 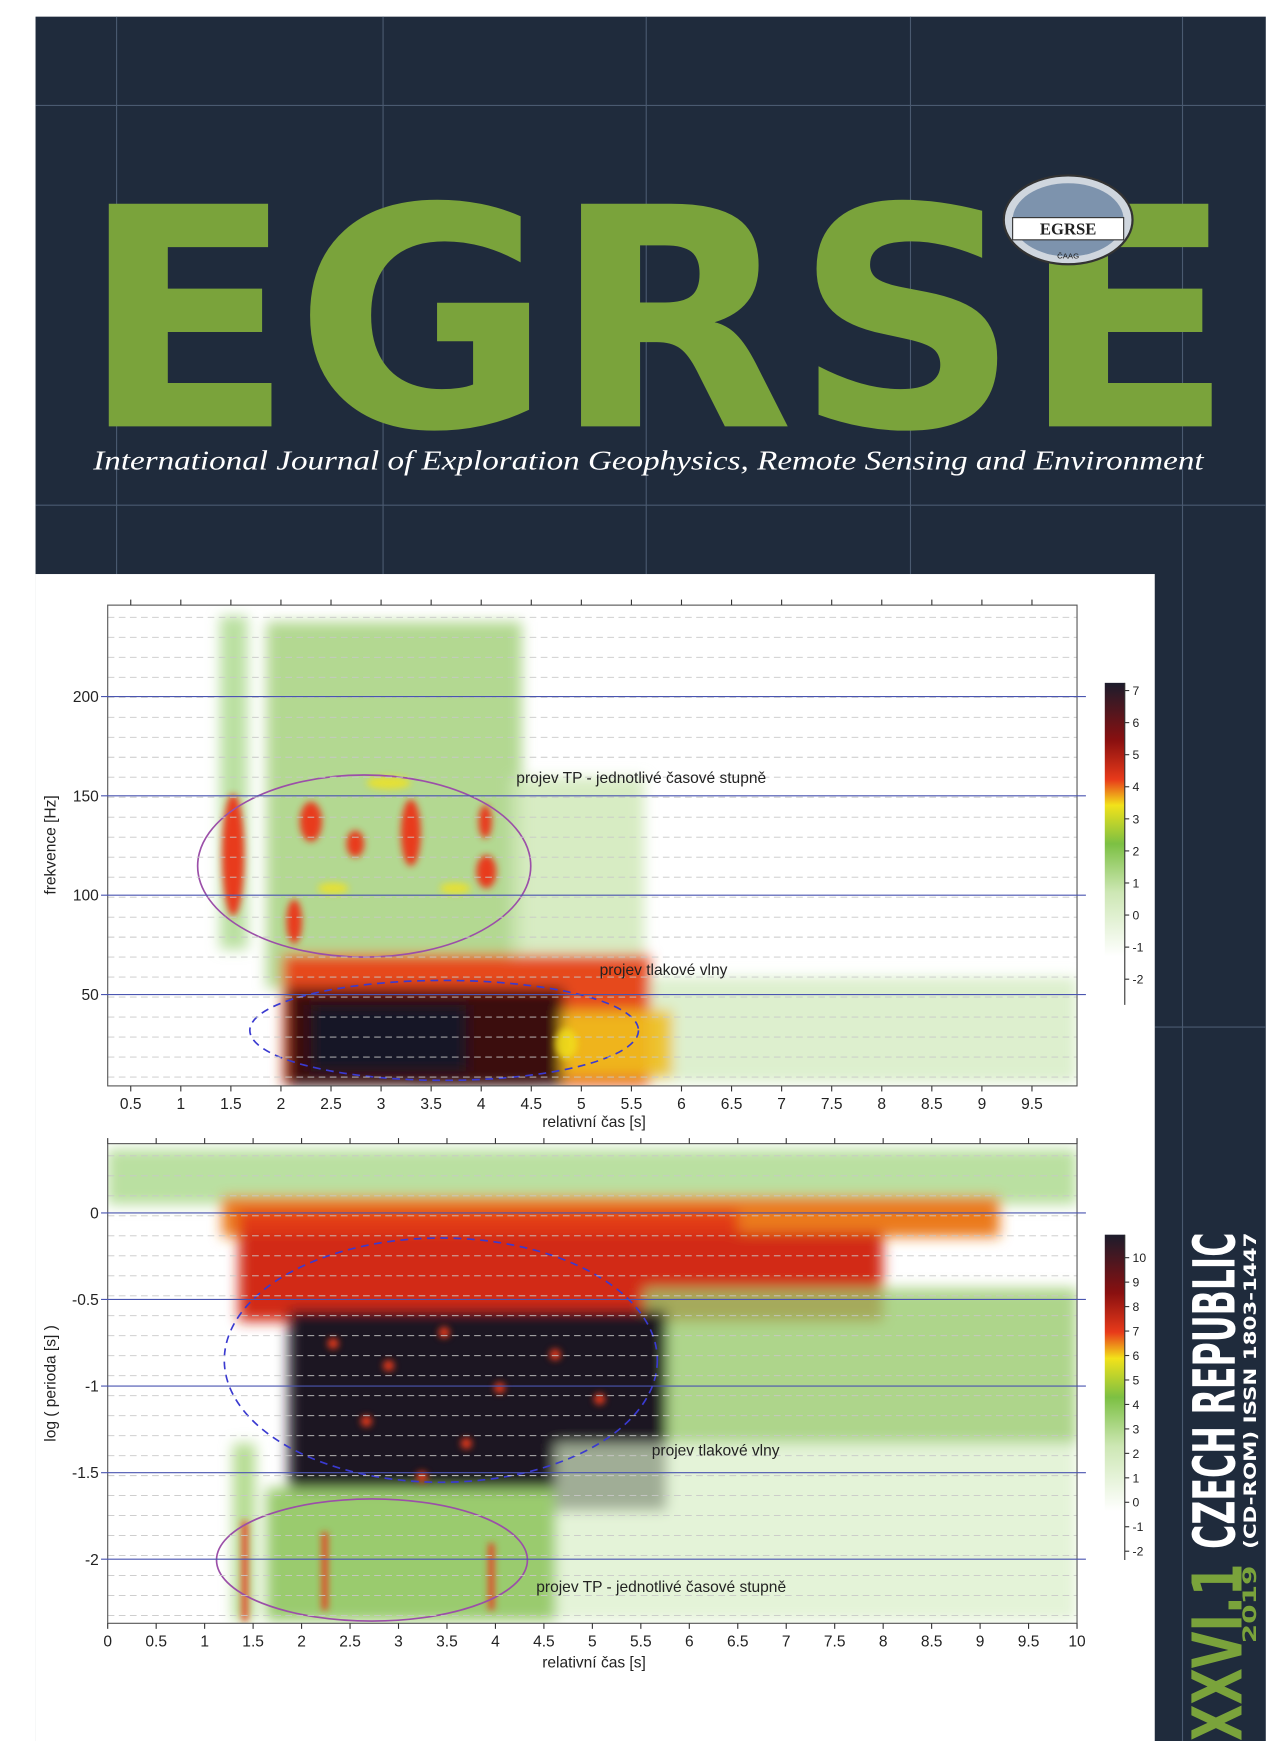 What do you see at coordinates (1250, 1605) in the screenshot?
I see `year: 2019` at bounding box center [1250, 1605].